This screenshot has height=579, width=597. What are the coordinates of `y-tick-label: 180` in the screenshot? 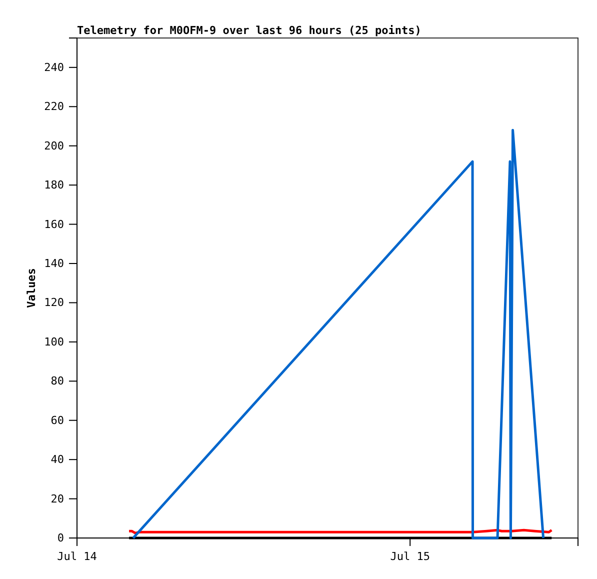 It's located at (54, 185).